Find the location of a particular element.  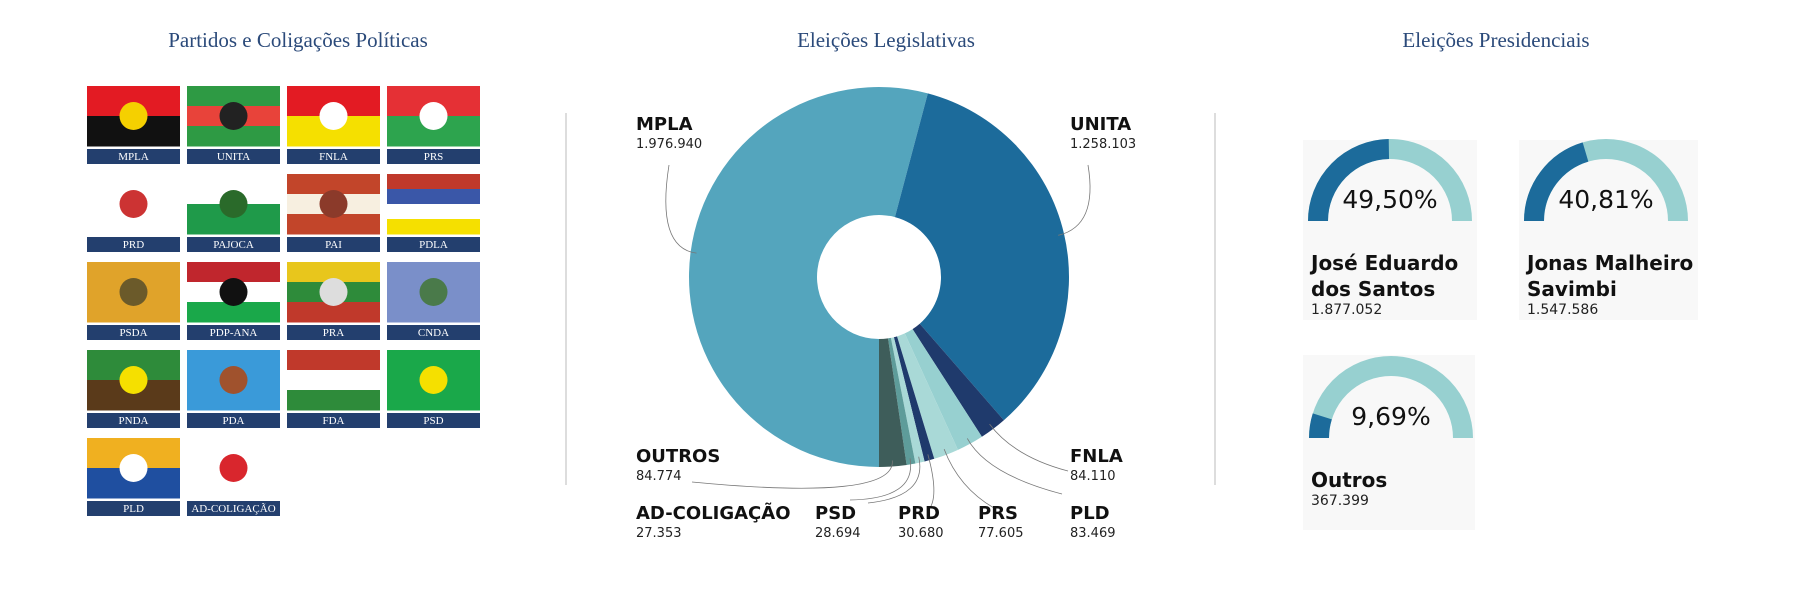

flag-label: CNDA is located at coordinates (433, 333).